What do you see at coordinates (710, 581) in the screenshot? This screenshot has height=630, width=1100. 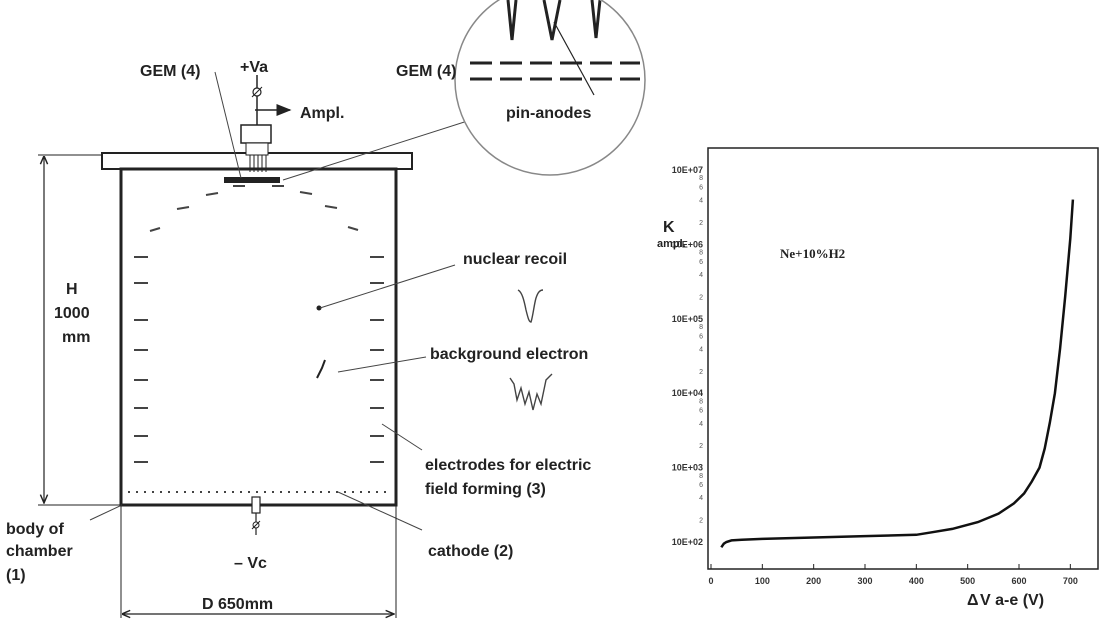 I see `x-tick-label: 0` at bounding box center [710, 581].